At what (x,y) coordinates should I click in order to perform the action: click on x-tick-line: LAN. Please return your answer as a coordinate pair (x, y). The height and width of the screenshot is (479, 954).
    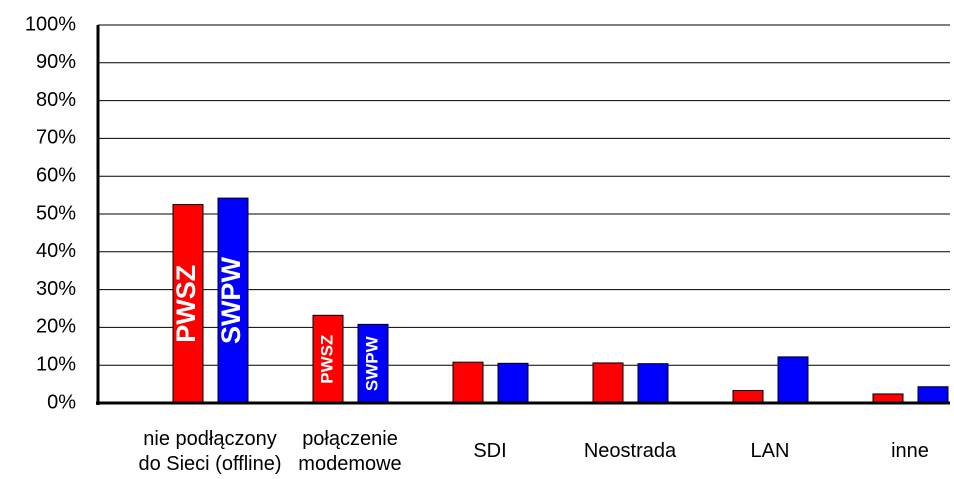
    Looking at the image, I should click on (770, 451).